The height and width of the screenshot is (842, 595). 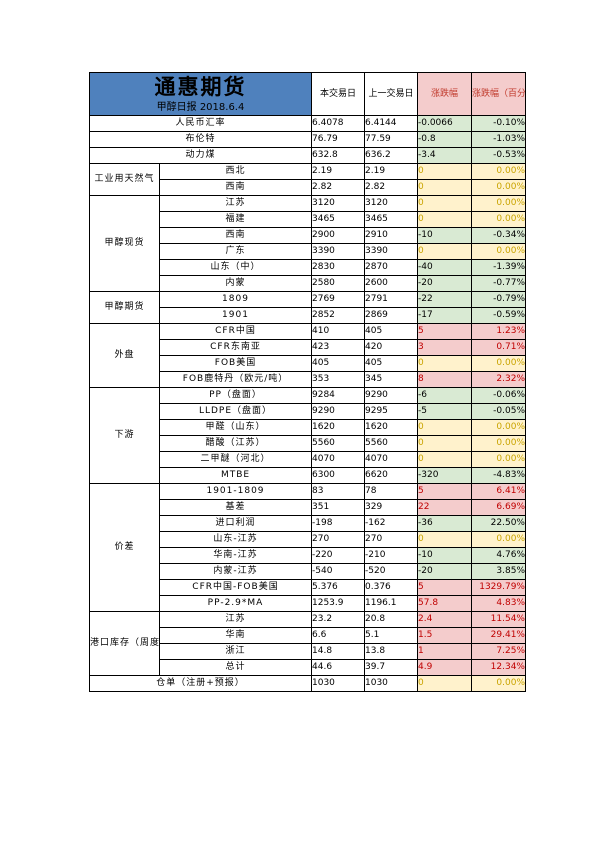 I want to click on row-current: 6.6, so click(x=338, y=635).